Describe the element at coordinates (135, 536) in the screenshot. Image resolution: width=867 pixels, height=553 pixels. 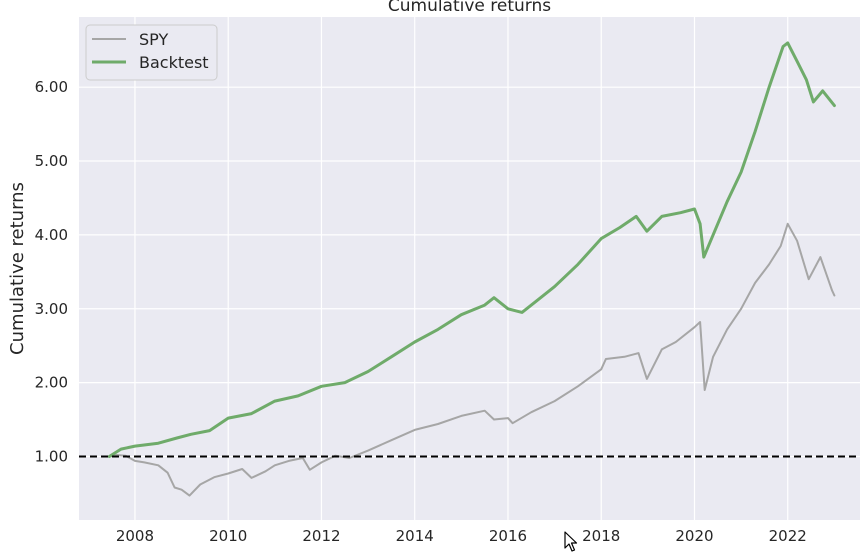
I see `x-tick-label-2008: 2008` at that location.